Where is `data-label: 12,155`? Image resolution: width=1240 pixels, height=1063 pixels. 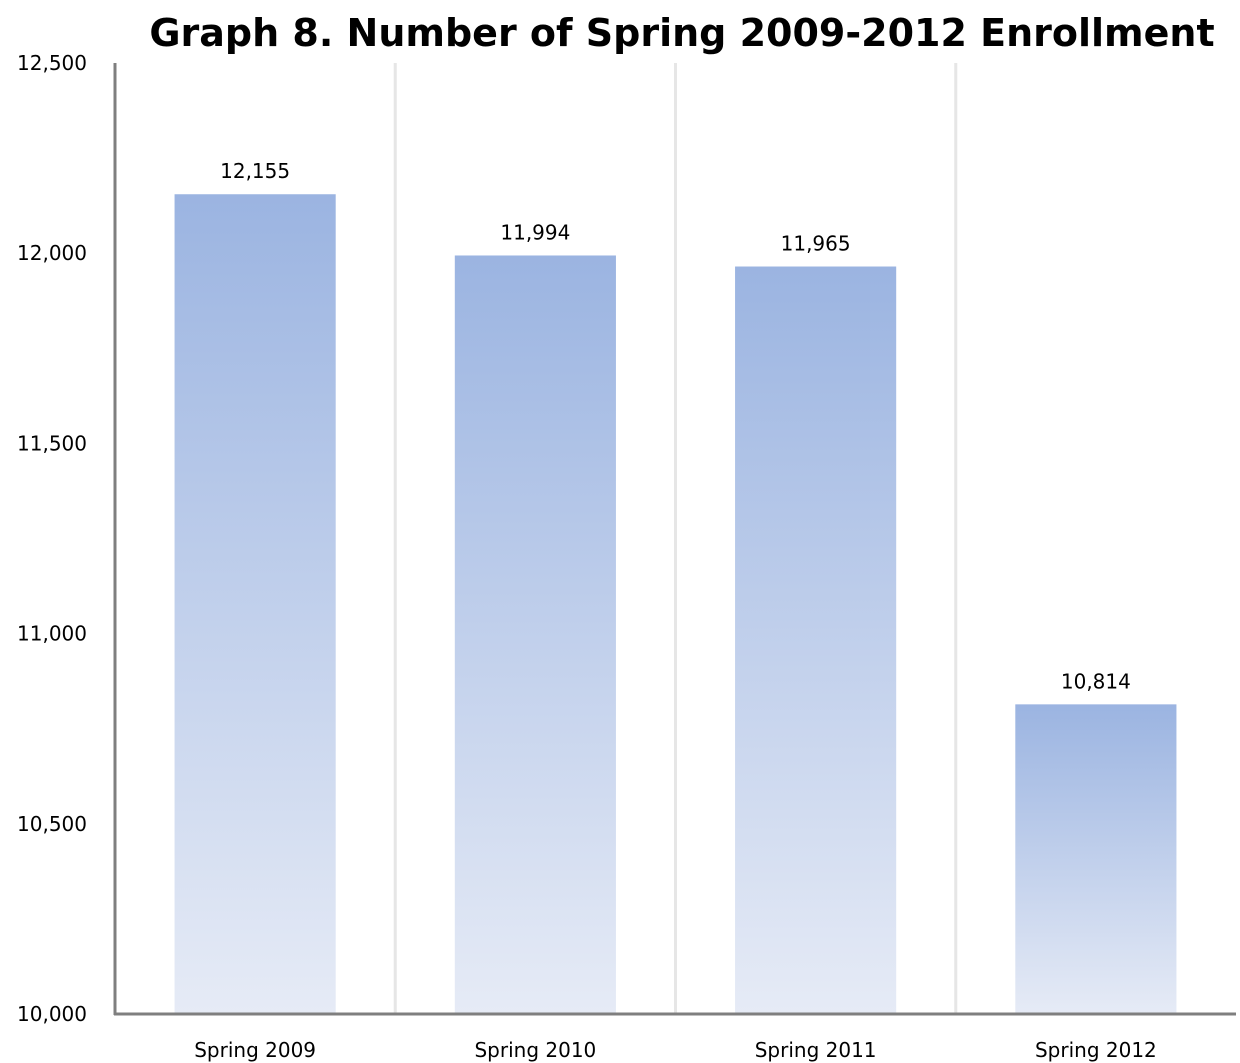 data-label: 12,155 is located at coordinates (255, 171).